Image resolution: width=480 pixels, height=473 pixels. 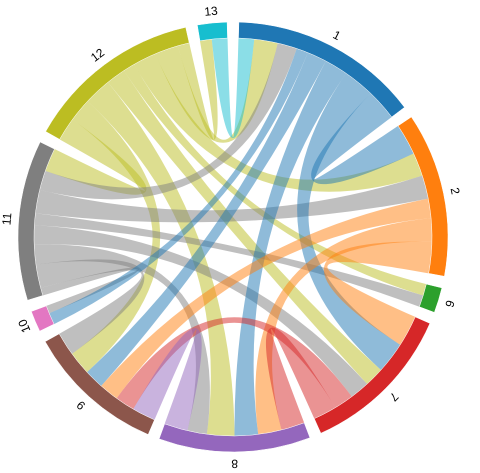 What do you see at coordinates (337, 36) in the screenshot?
I see `group-label: 1` at bounding box center [337, 36].